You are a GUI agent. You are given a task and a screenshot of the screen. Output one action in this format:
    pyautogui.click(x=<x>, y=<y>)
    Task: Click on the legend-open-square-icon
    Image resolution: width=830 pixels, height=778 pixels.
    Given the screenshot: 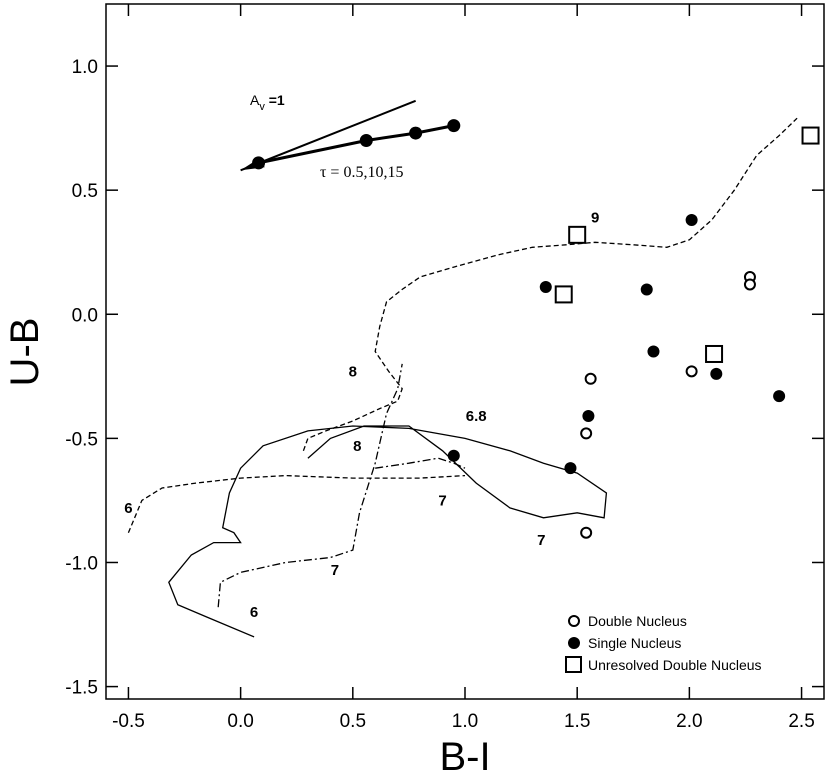 What is the action you would take?
    pyautogui.click(x=573, y=664)
    